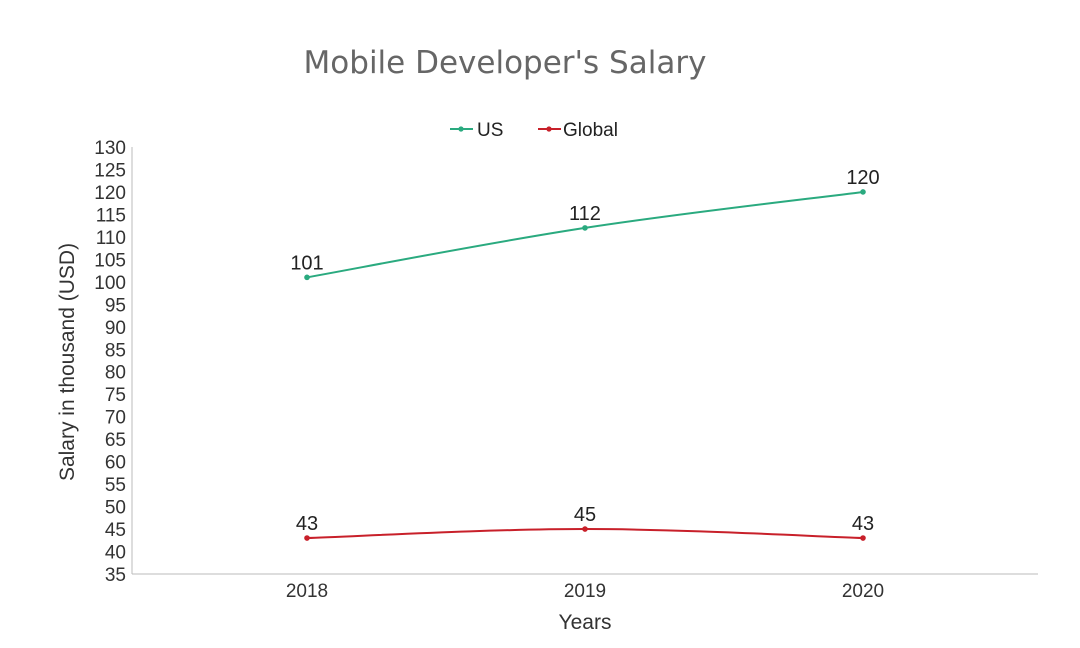 The width and height of the screenshot is (1080, 648). What do you see at coordinates (115, 350) in the screenshot?
I see `y-tick-label: 85` at bounding box center [115, 350].